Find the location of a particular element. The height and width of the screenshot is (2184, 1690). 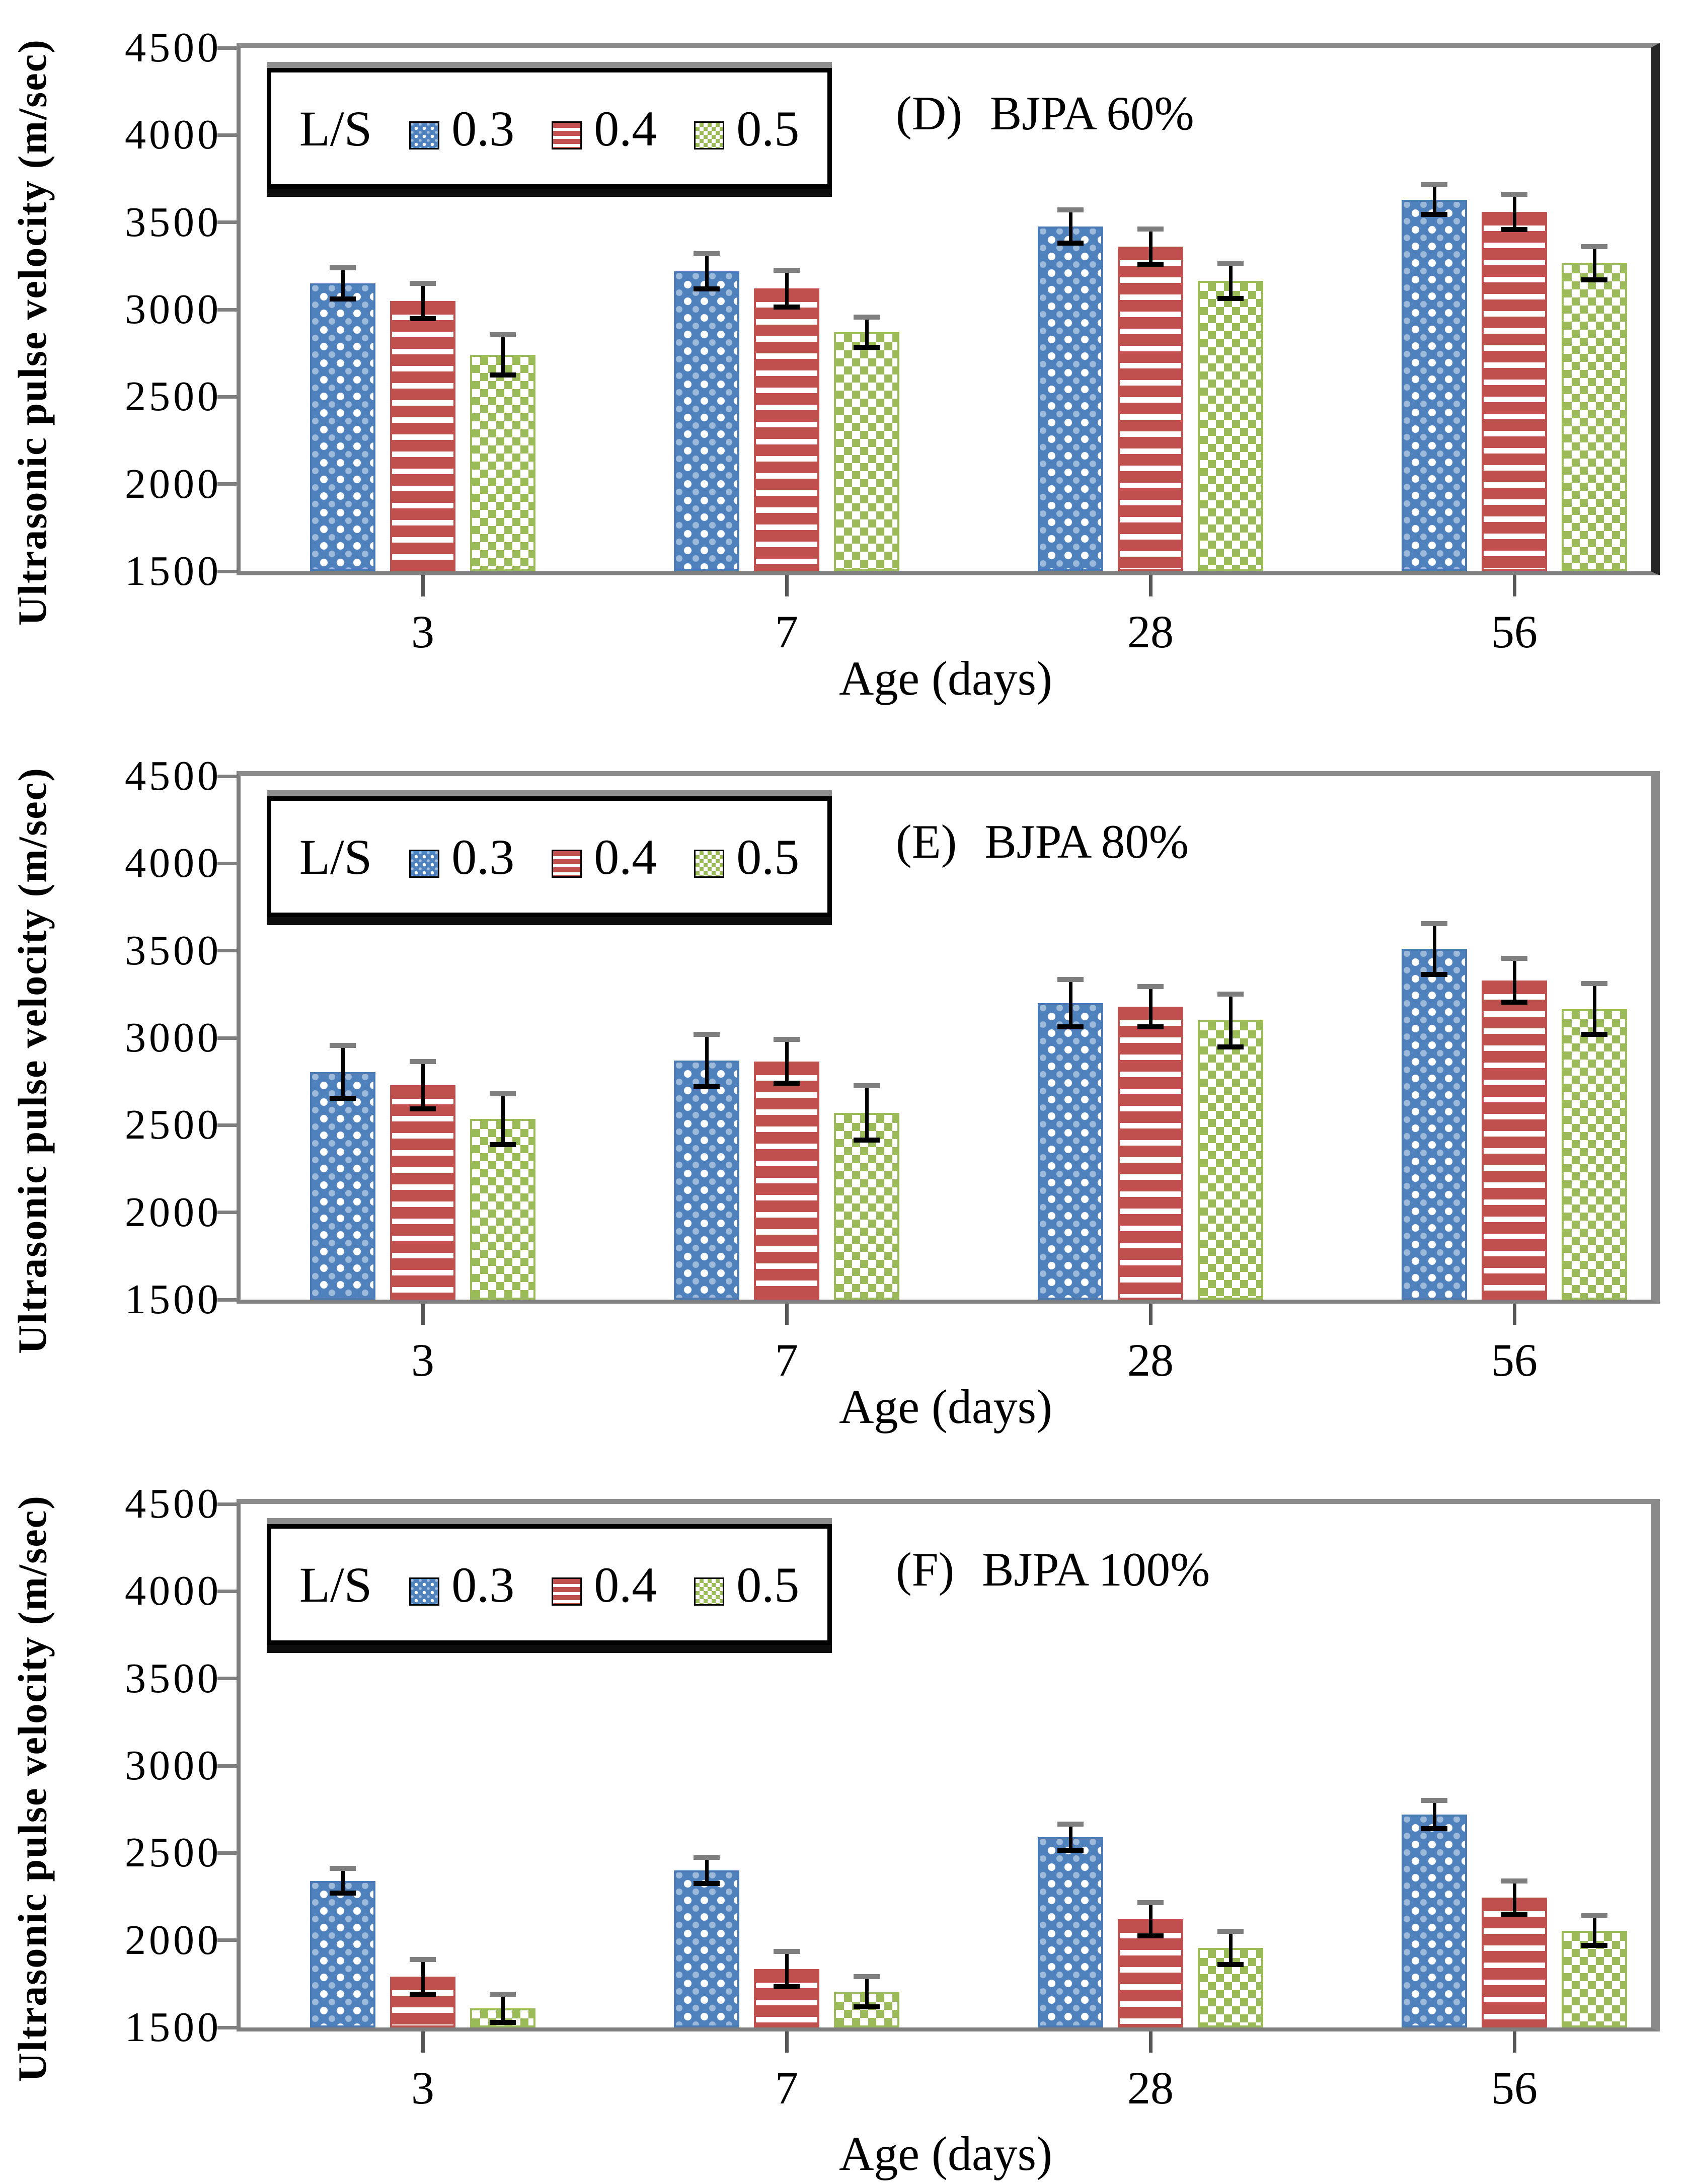

bar-ls0.3-age3 is located at coordinates (342, 1186).